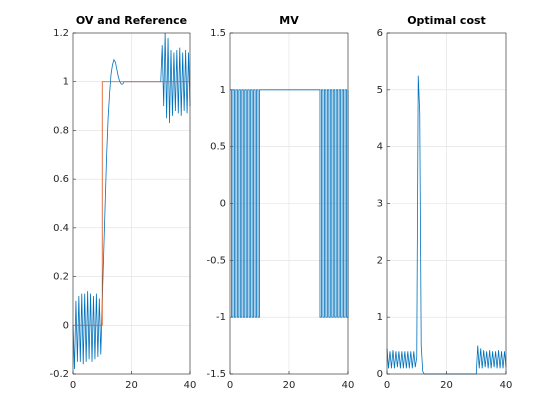 Image resolution: width=560 pixels, height=420 pixels. I want to click on y-tick-label: 3, so click(380, 204).